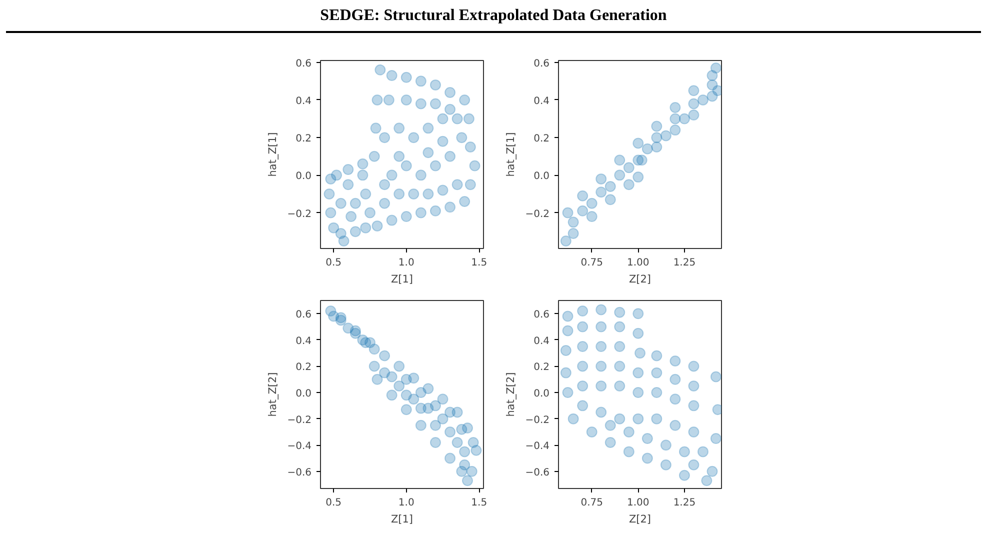  What do you see at coordinates (493, 16) in the screenshot?
I see `chart-title: SEDGE: Structural Extrapolated Data Generation` at bounding box center [493, 16].